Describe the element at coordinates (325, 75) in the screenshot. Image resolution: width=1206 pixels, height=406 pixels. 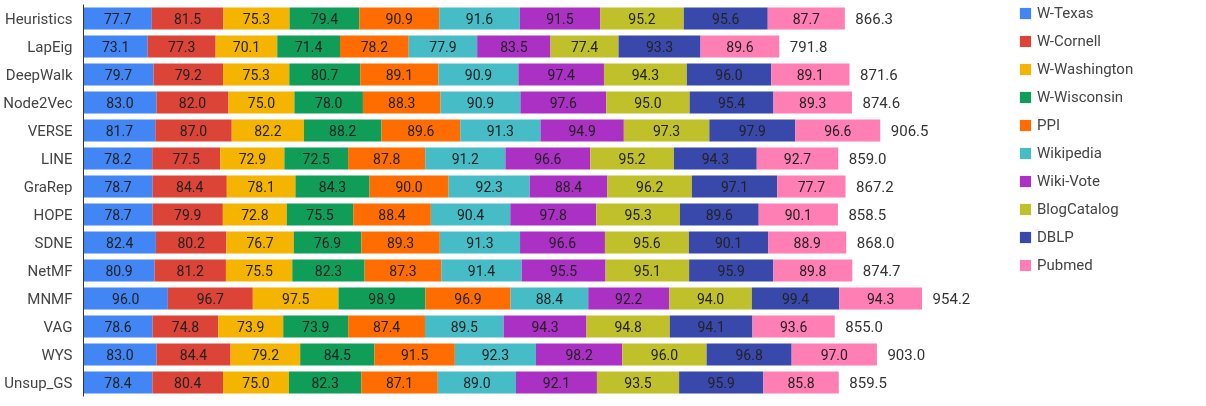
I see `data-label: 80.7` at that location.